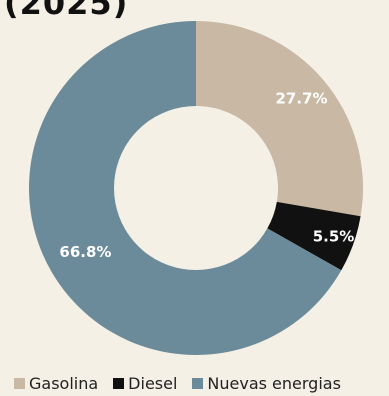  I want to click on legend-item-diesel: Diesel, so click(145, 383).